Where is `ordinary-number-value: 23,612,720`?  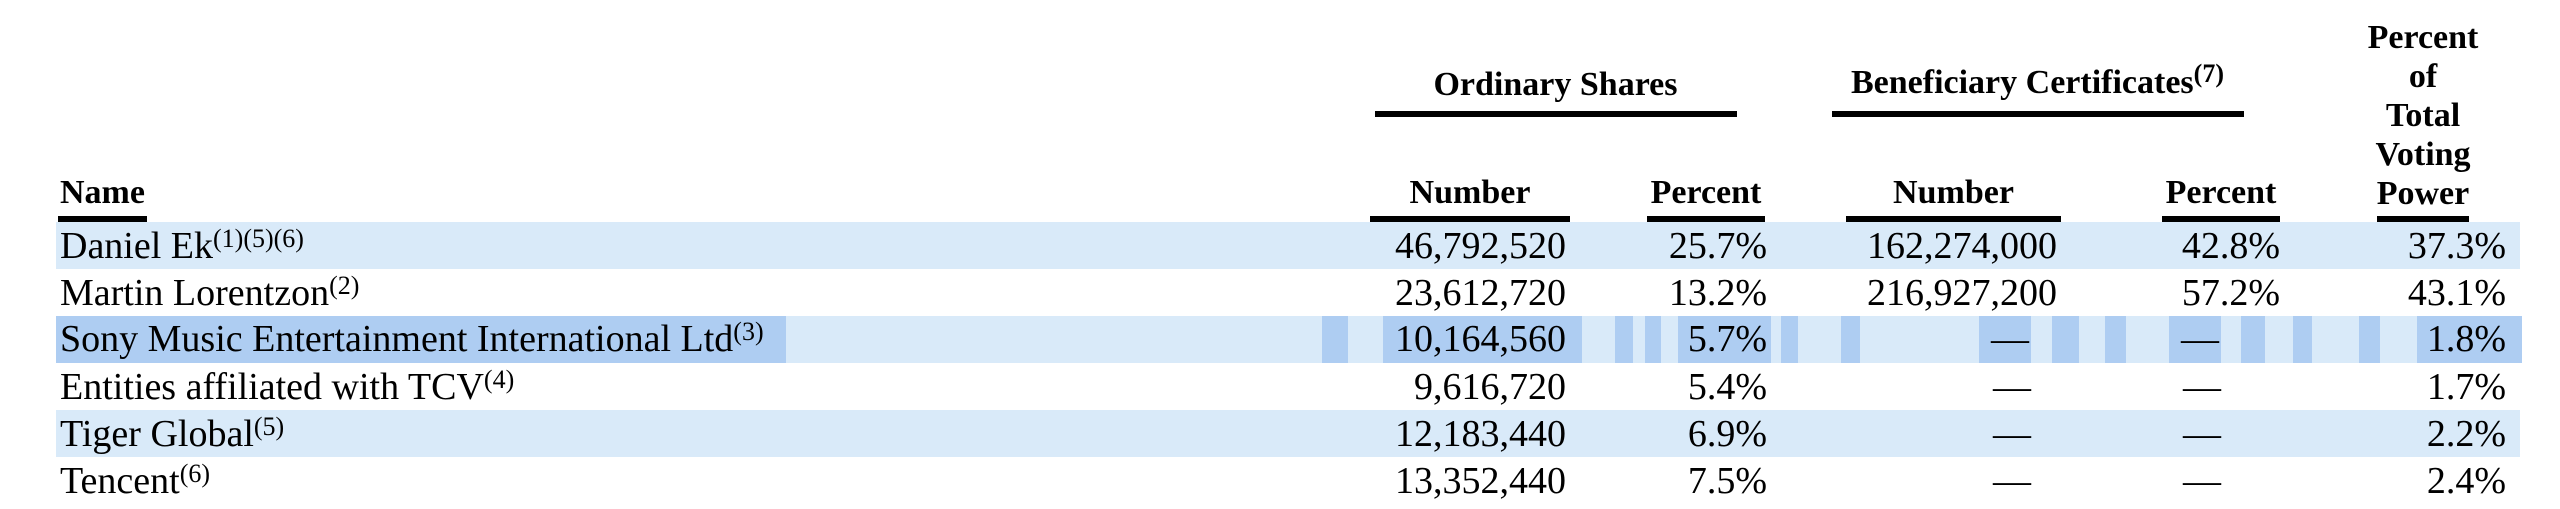
ordinary-number-value: 23,612,720 is located at coordinates (1480, 292).